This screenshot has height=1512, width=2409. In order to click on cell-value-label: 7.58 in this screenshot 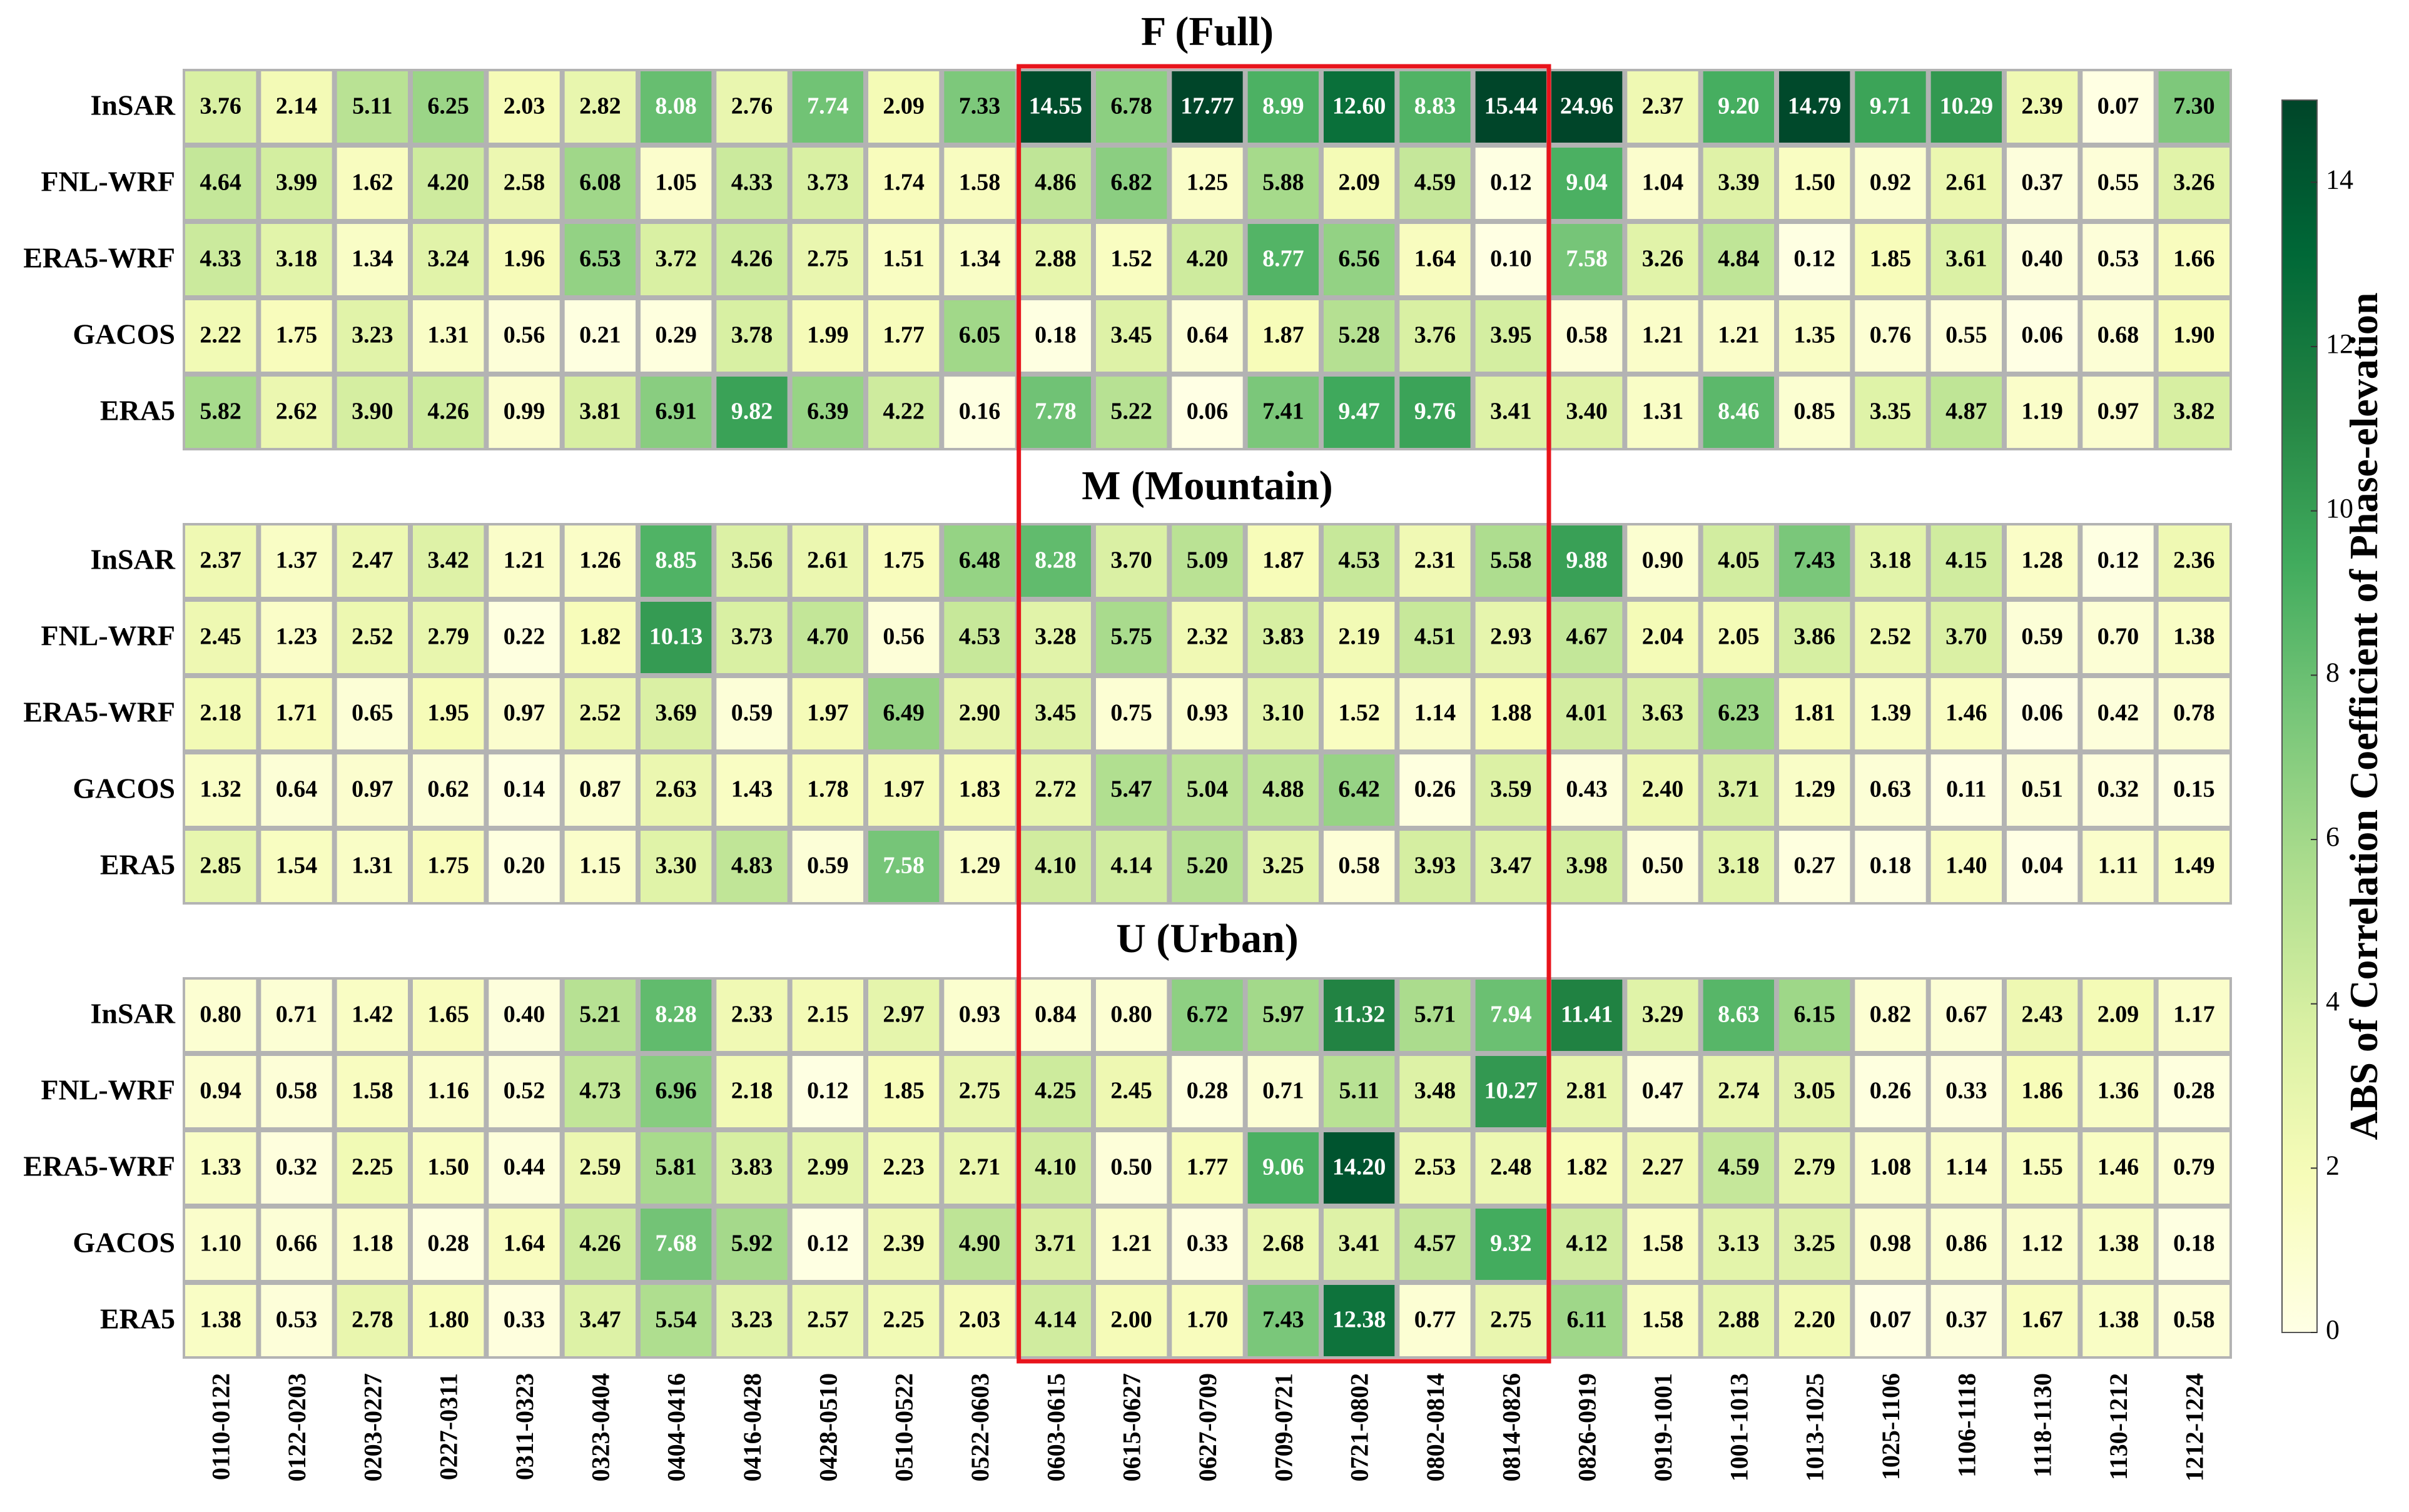, I will do `click(904, 866)`.